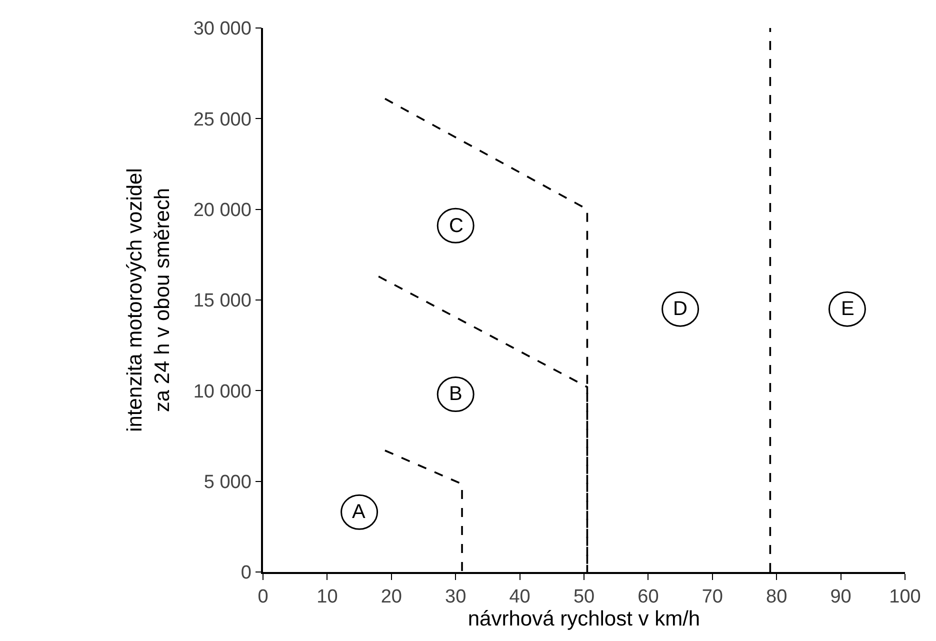  I want to click on y-tick-label: 5 000, so click(228, 482).